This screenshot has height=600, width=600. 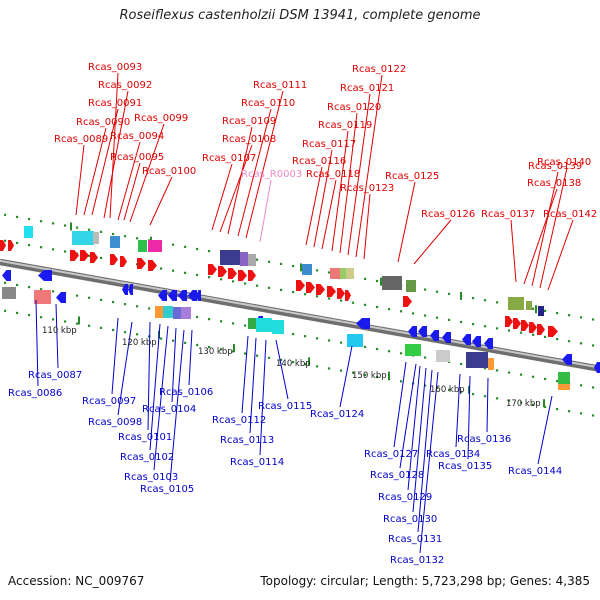 I want to click on gene-label-forward: Rcas_R0003, so click(x=271, y=174).